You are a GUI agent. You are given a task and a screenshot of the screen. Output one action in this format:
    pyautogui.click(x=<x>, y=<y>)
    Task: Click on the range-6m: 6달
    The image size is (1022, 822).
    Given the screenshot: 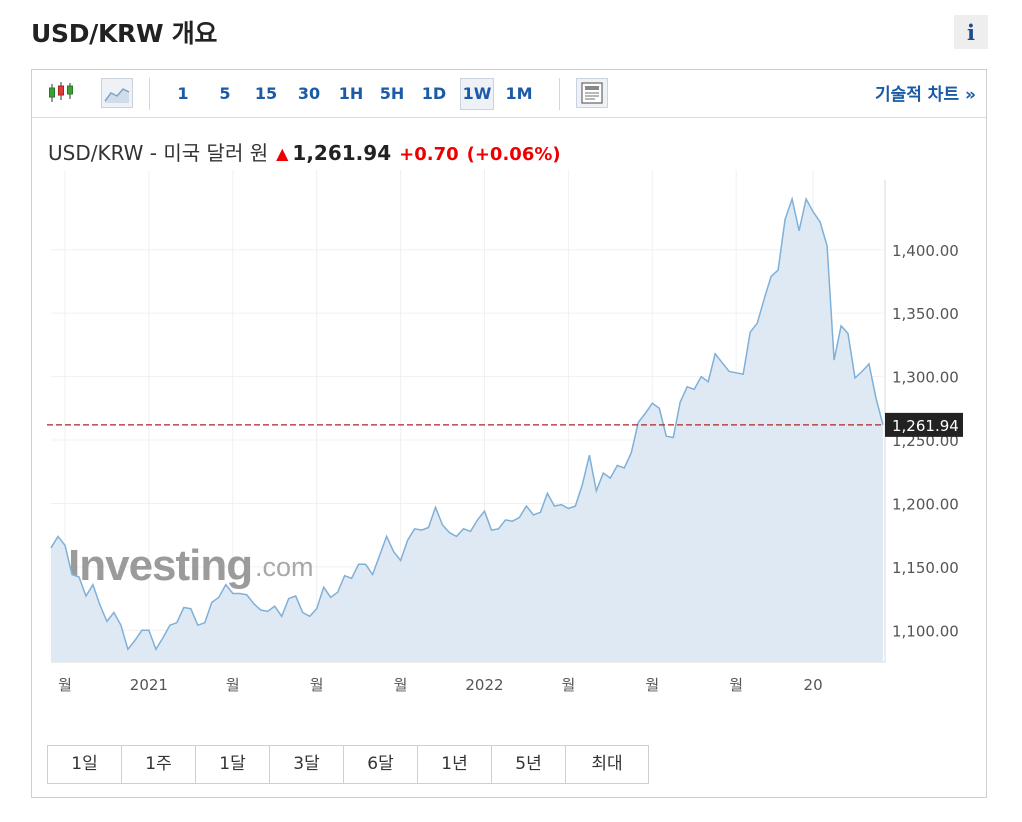 What is the action you would take?
    pyautogui.click(x=381, y=764)
    